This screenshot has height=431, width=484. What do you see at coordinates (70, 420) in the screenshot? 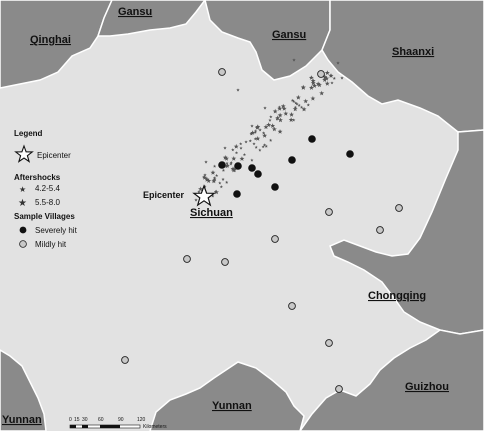
I see `scale-tick-0: 0` at bounding box center [70, 420].